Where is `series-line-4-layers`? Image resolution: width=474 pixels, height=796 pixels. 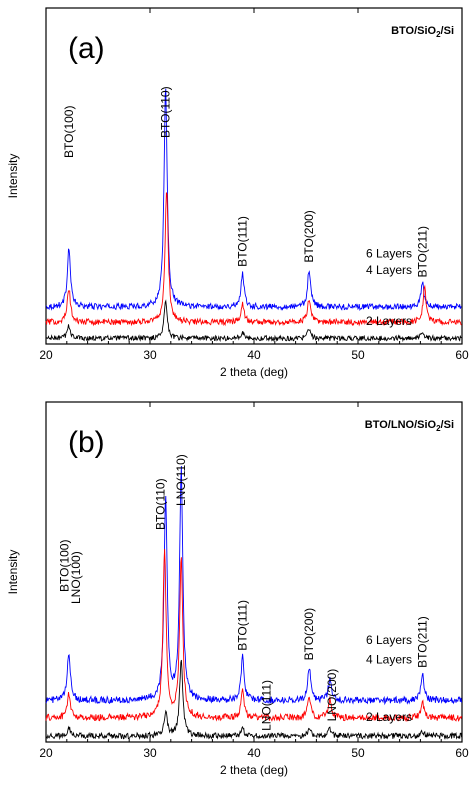 series-line-4-layers is located at coordinates (253, 259).